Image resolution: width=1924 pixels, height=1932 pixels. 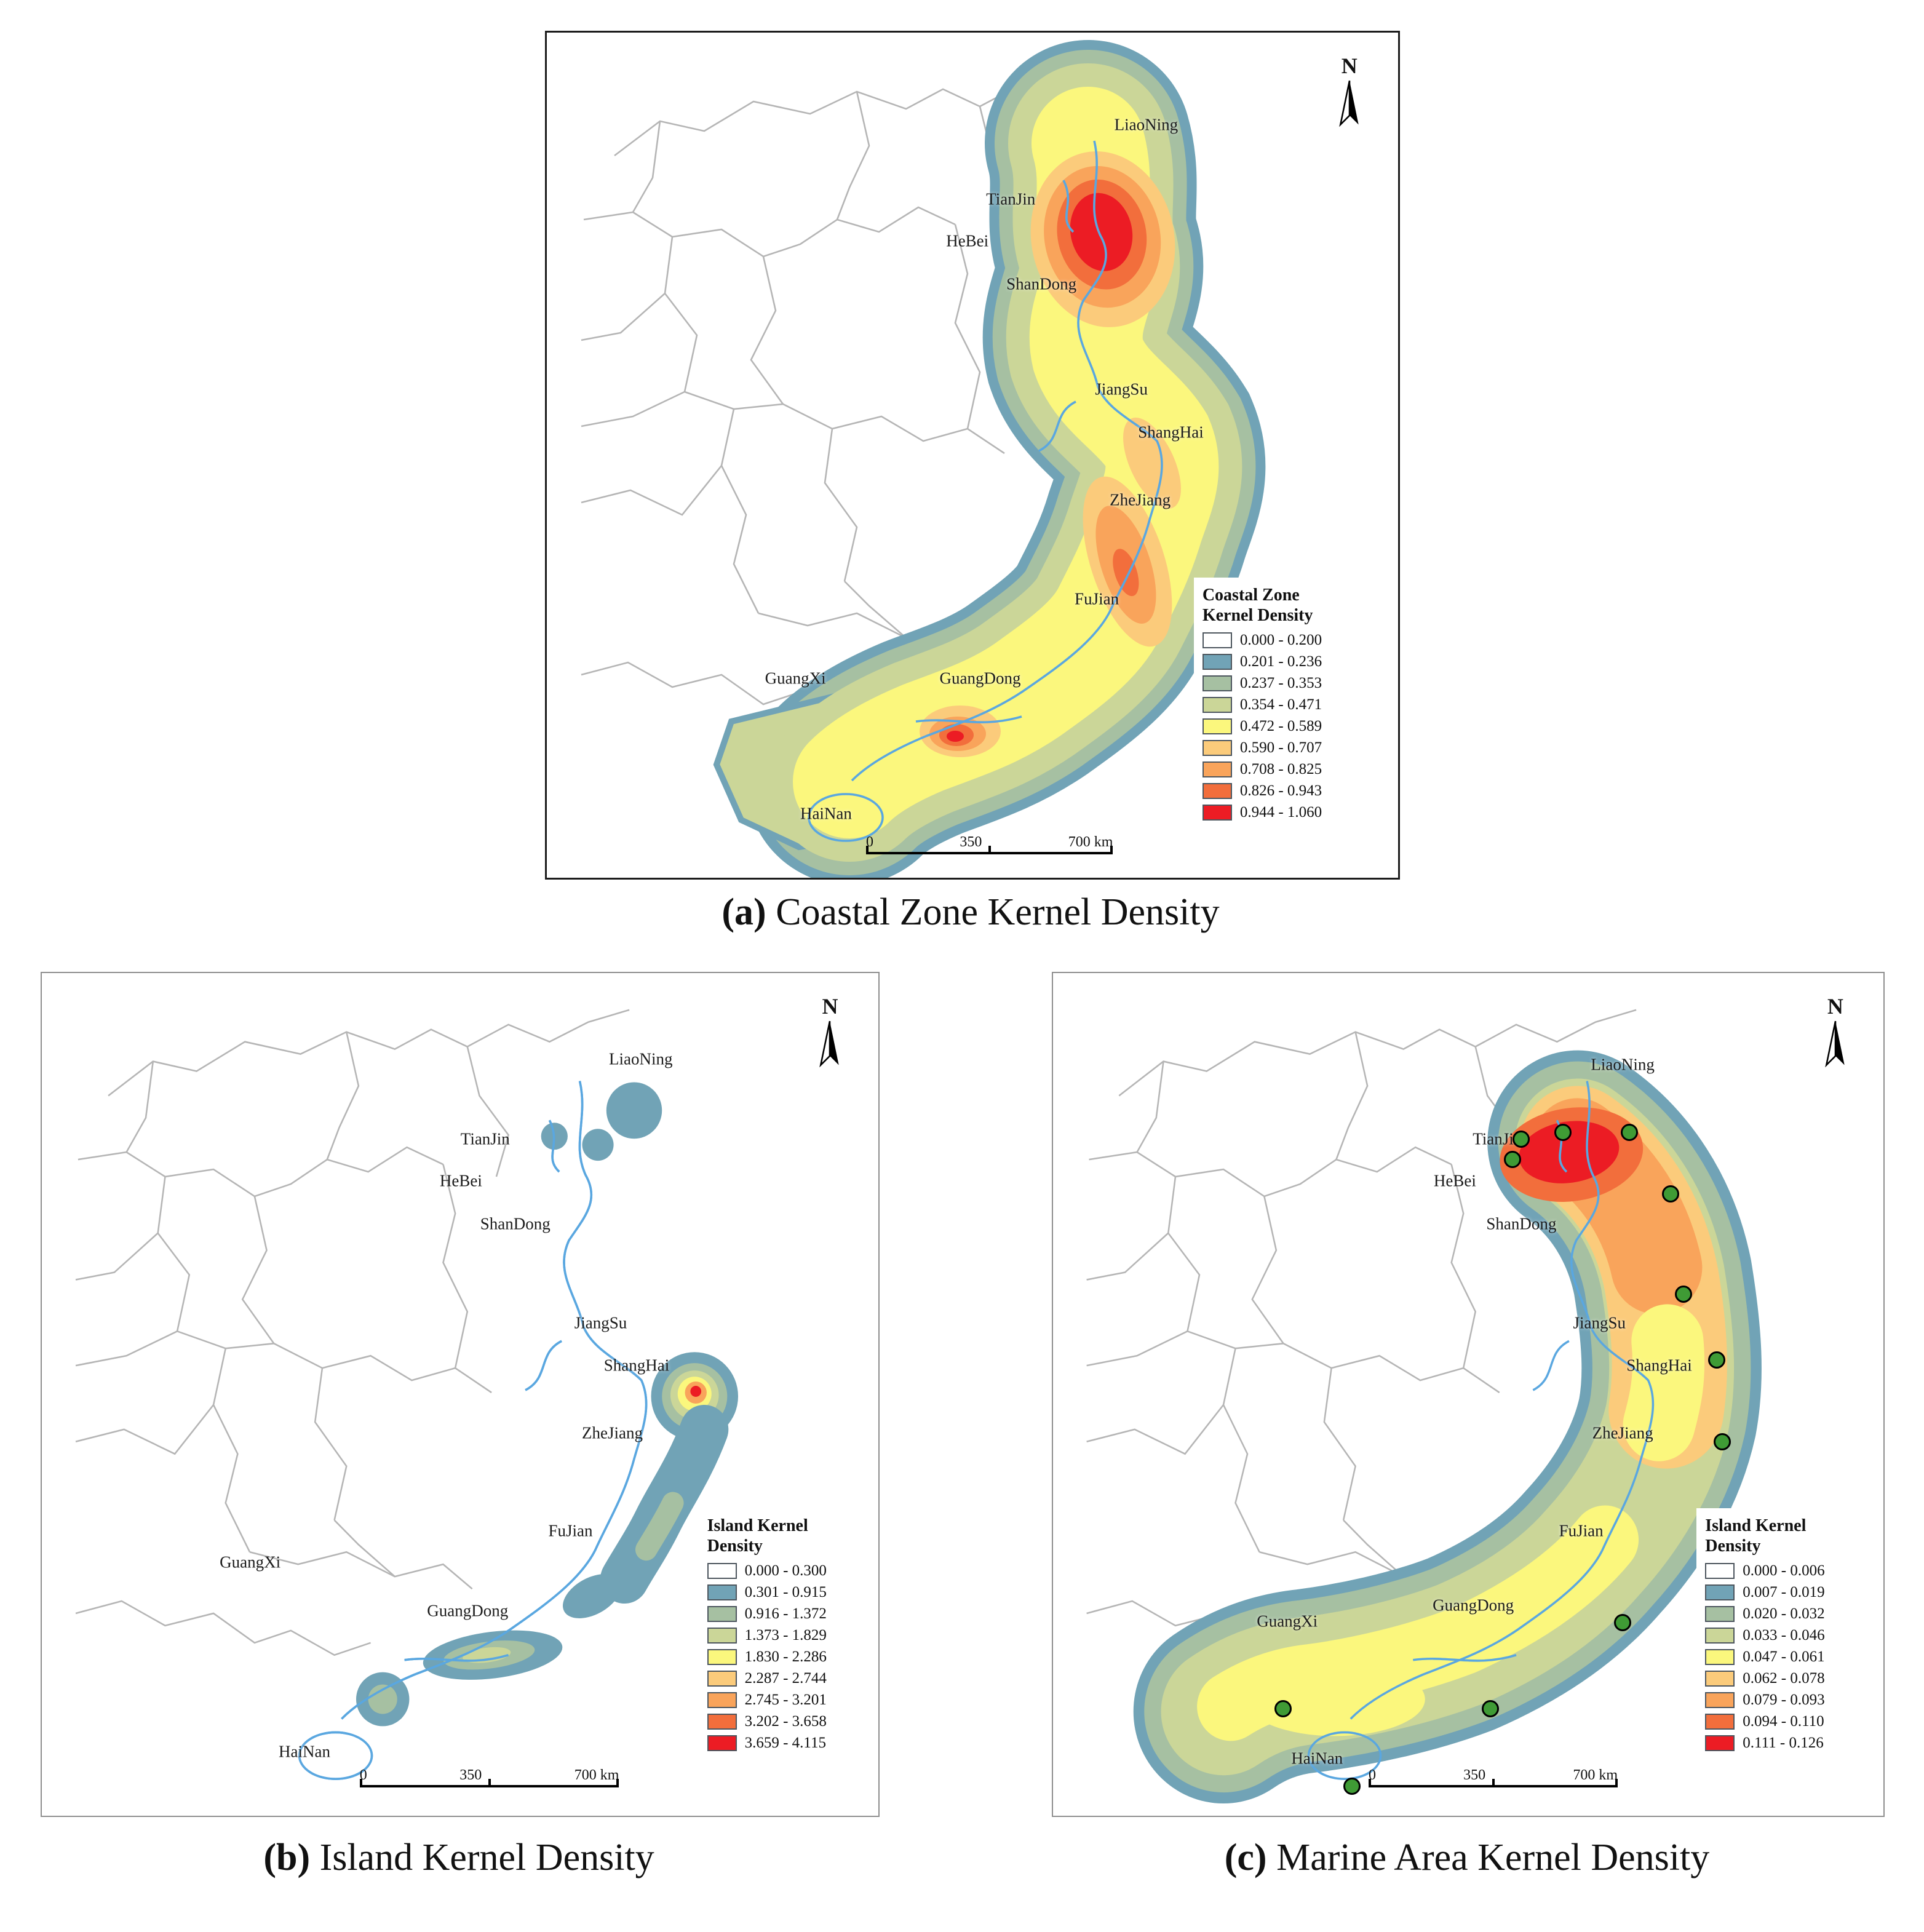 What do you see at coordinates (744, 912) in the screenshot?
I see `caption-a-letter: (a)` at bounding box center [744, 912].